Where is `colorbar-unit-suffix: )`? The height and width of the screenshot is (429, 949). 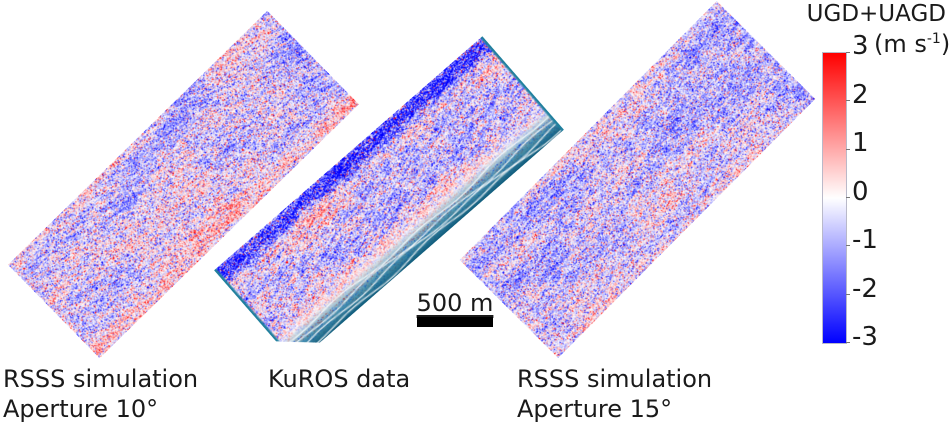
colorbar-unit-suffix: ) is located at coordinates (945, 44).